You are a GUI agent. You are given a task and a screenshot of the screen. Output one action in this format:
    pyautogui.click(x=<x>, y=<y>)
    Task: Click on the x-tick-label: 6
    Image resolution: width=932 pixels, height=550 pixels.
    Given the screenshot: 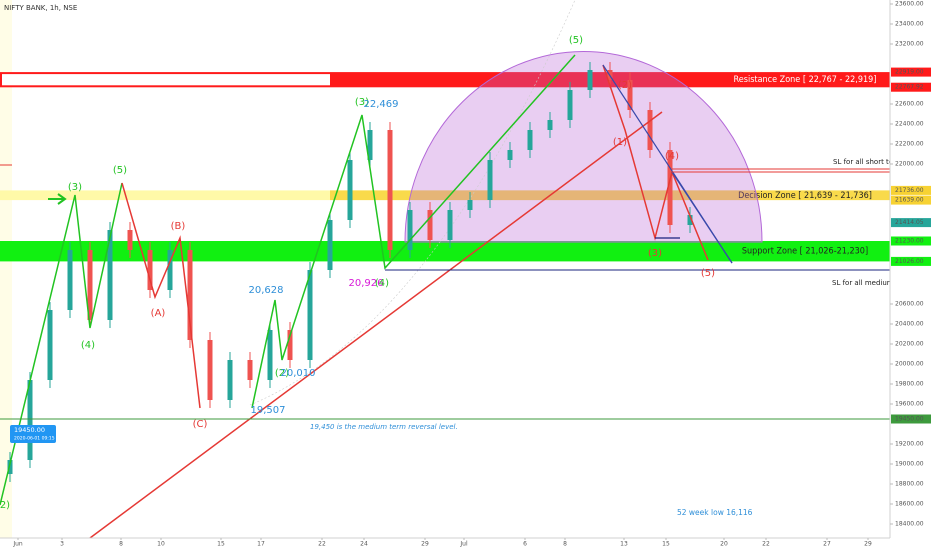 What is the action you would take?
    pyautogui.click(x=525, y=544)
    